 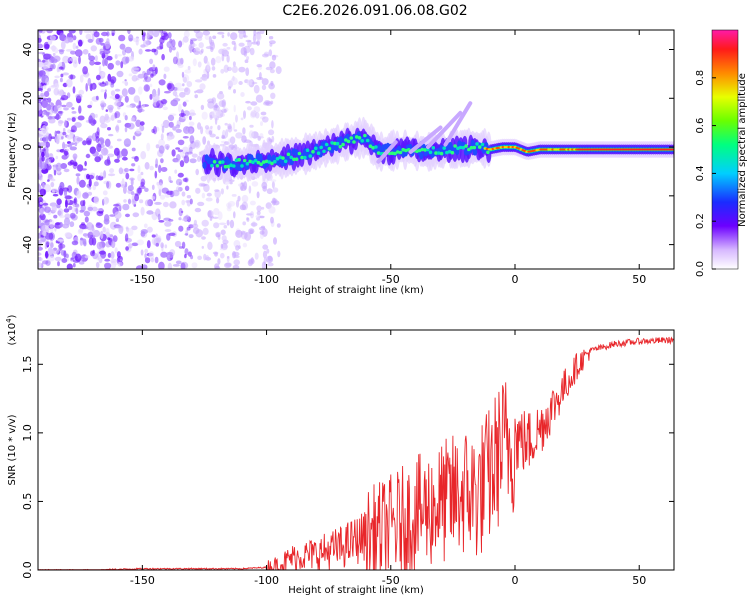 What do you see at coordinates (425, 139) in the screenshot?
I see `ridge-streak` at bounding box center [425, 139].